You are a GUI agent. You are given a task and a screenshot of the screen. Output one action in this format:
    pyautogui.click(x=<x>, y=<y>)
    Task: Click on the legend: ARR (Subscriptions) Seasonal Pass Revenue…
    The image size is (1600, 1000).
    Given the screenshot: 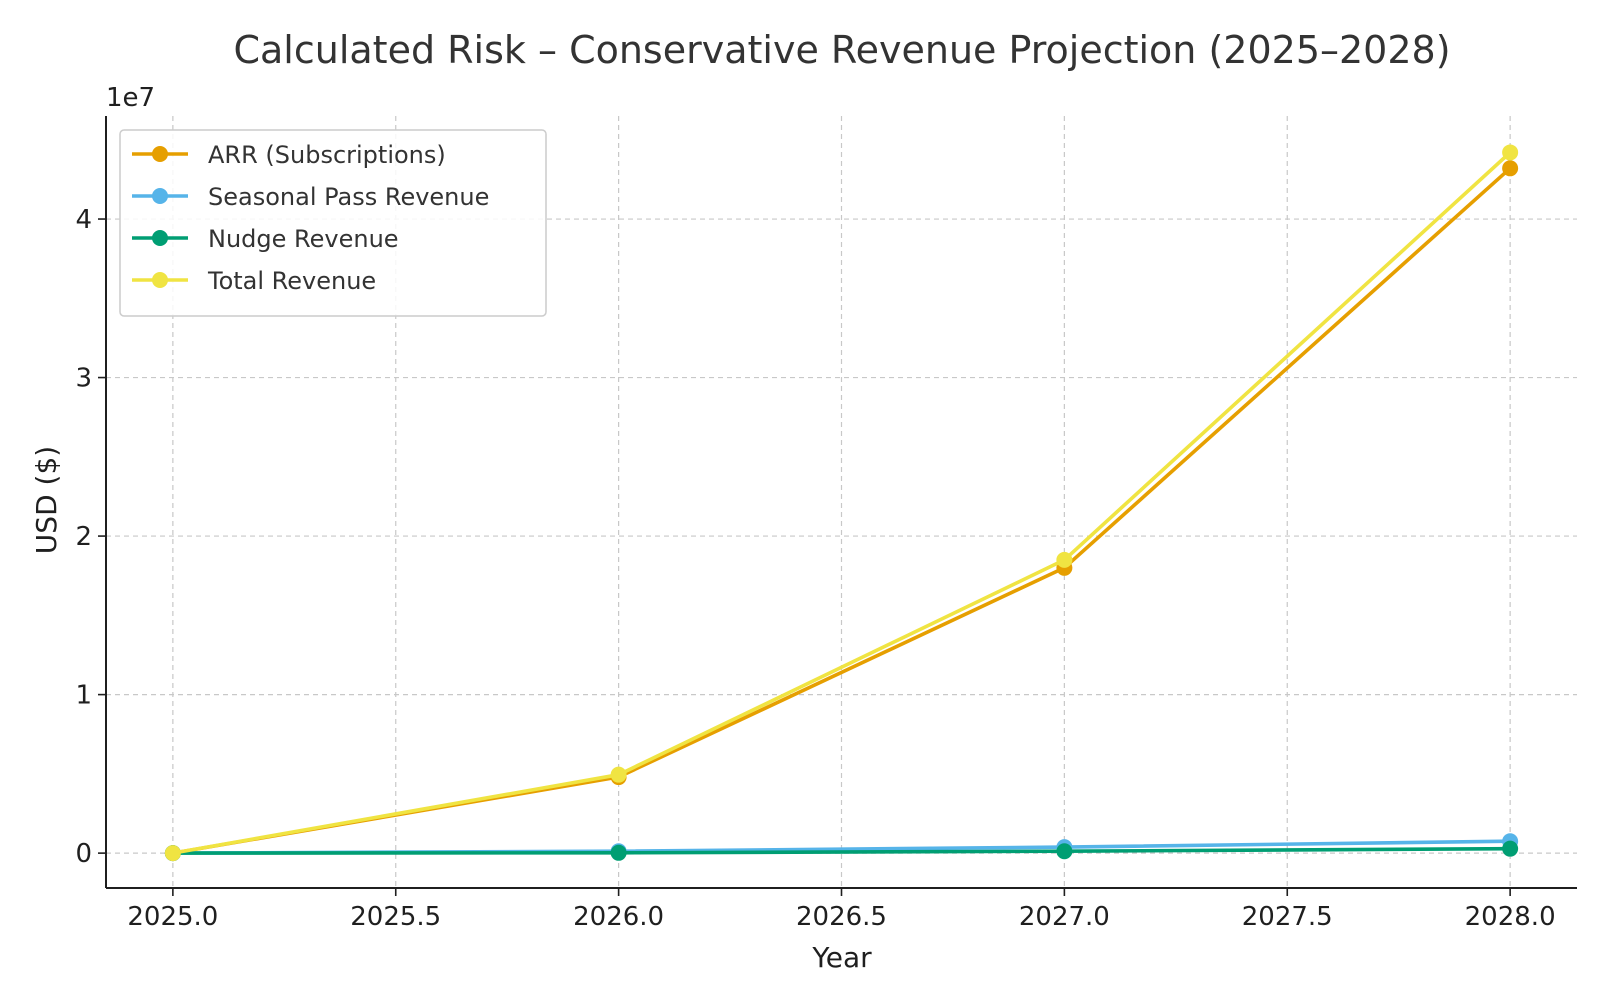 What is the action you would take?
    pyautogui.click(x=333, y=223)
    